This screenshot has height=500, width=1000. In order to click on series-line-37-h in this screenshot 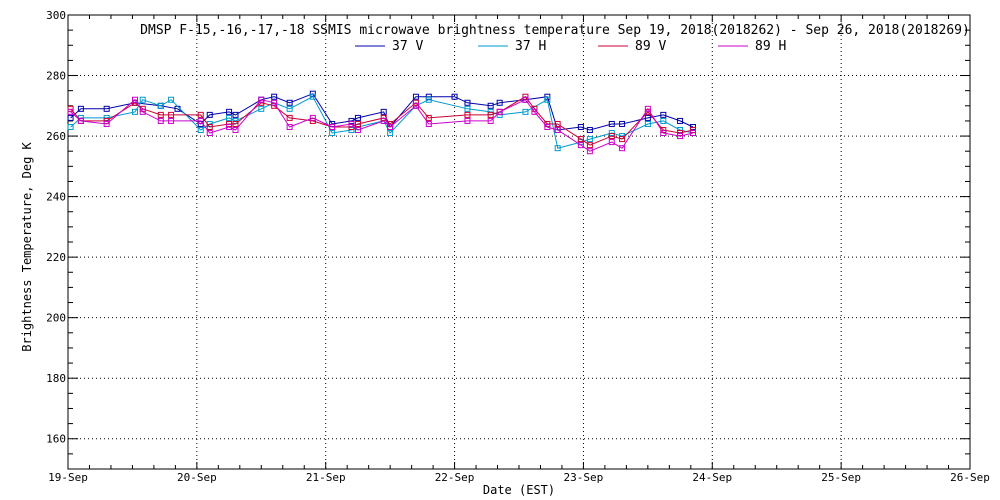, I will do `click(382, 122)`.